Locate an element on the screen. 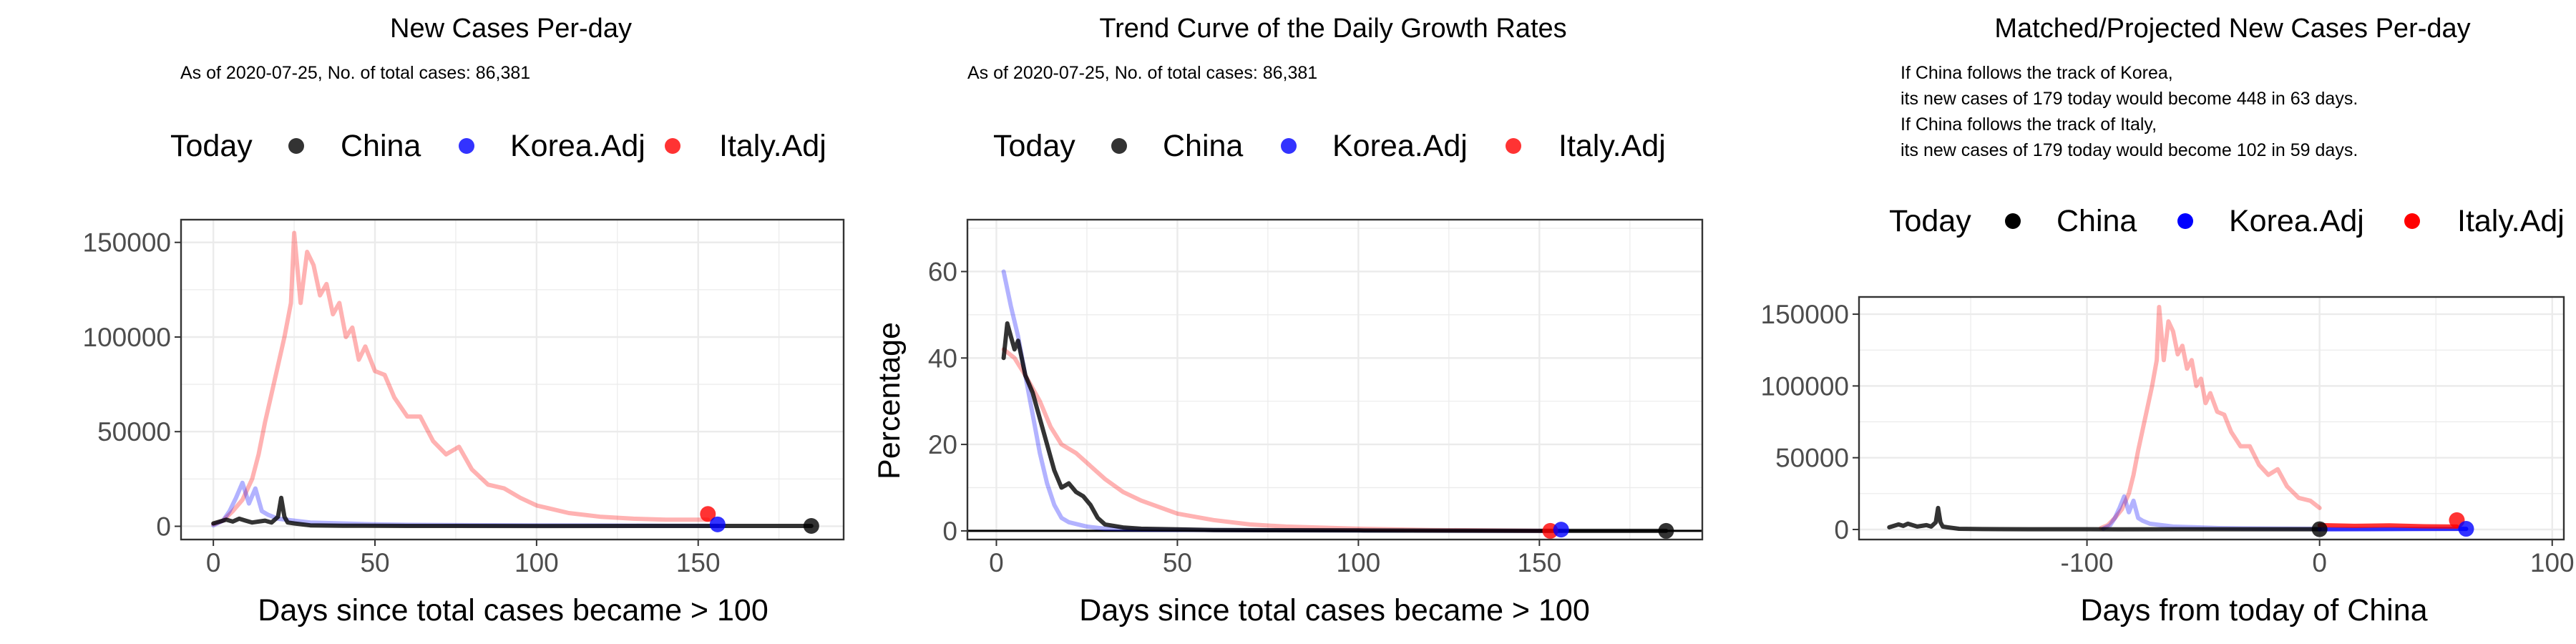  panel3-xtick-label: -100 is located at coordinates (2087, 562).